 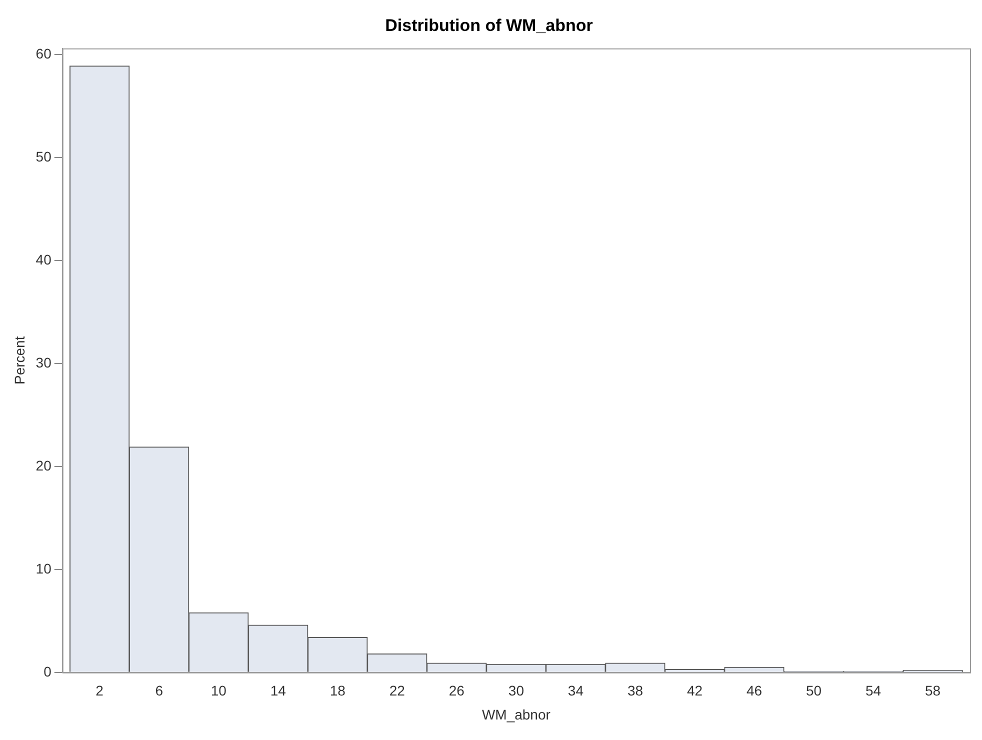 I want to click on y-tick-label: 30, so click(x=44, y=362).